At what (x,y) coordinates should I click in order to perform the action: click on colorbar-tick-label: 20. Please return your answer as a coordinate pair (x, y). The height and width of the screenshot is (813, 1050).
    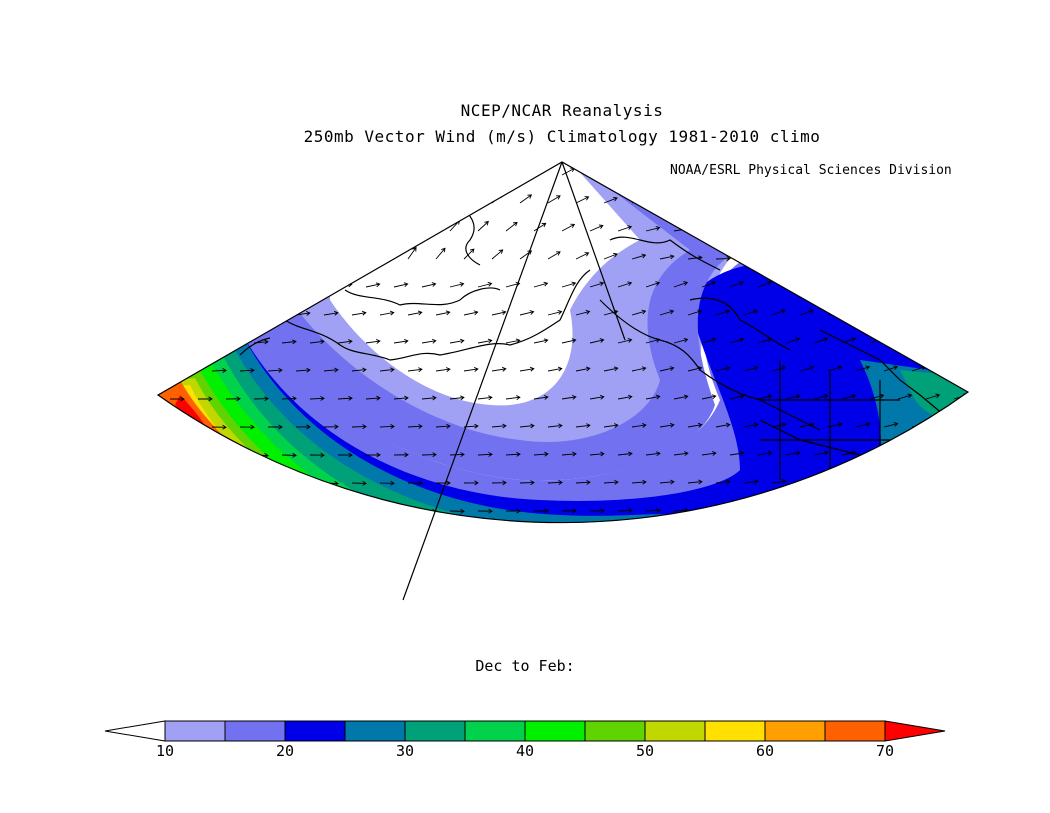
    Looking at the image, I should click on (285, 751).